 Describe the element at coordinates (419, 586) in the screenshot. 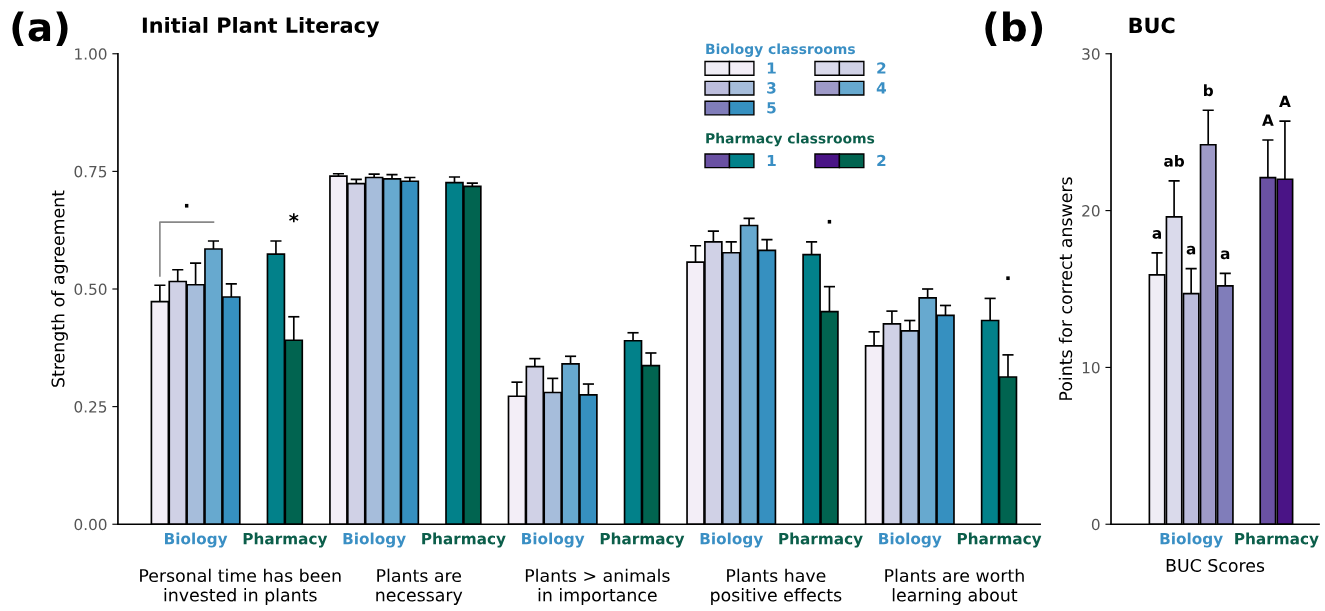

I see `text: Plants are necessary` at that location.